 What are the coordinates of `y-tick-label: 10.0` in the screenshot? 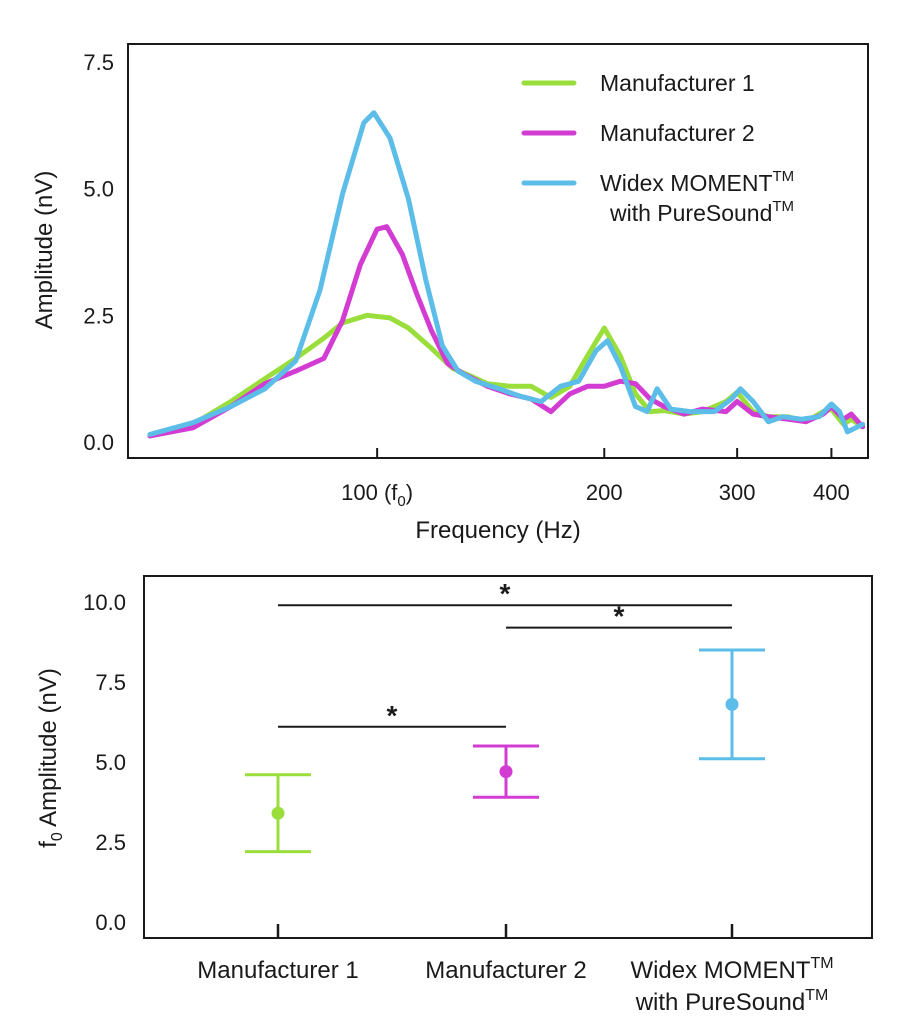 It's located at (104, 602).